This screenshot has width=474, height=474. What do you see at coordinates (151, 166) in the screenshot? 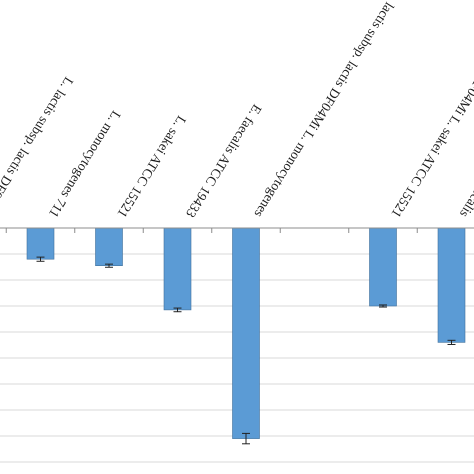
I see `category-label: L. sakei ATCC 15521` at bounding box center [151, 166].